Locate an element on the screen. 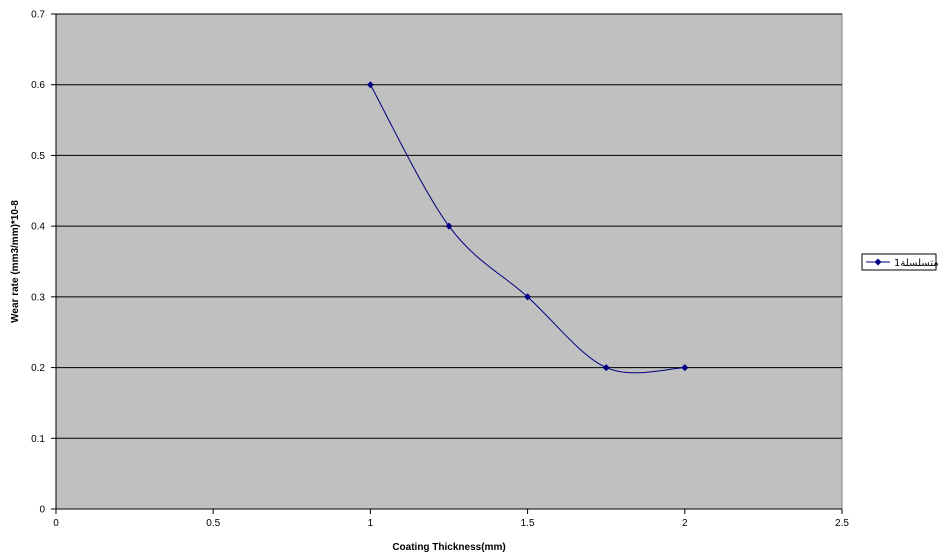 This screenshot has width=940, height=560. legend-marker is located at coordinates (878, 262).